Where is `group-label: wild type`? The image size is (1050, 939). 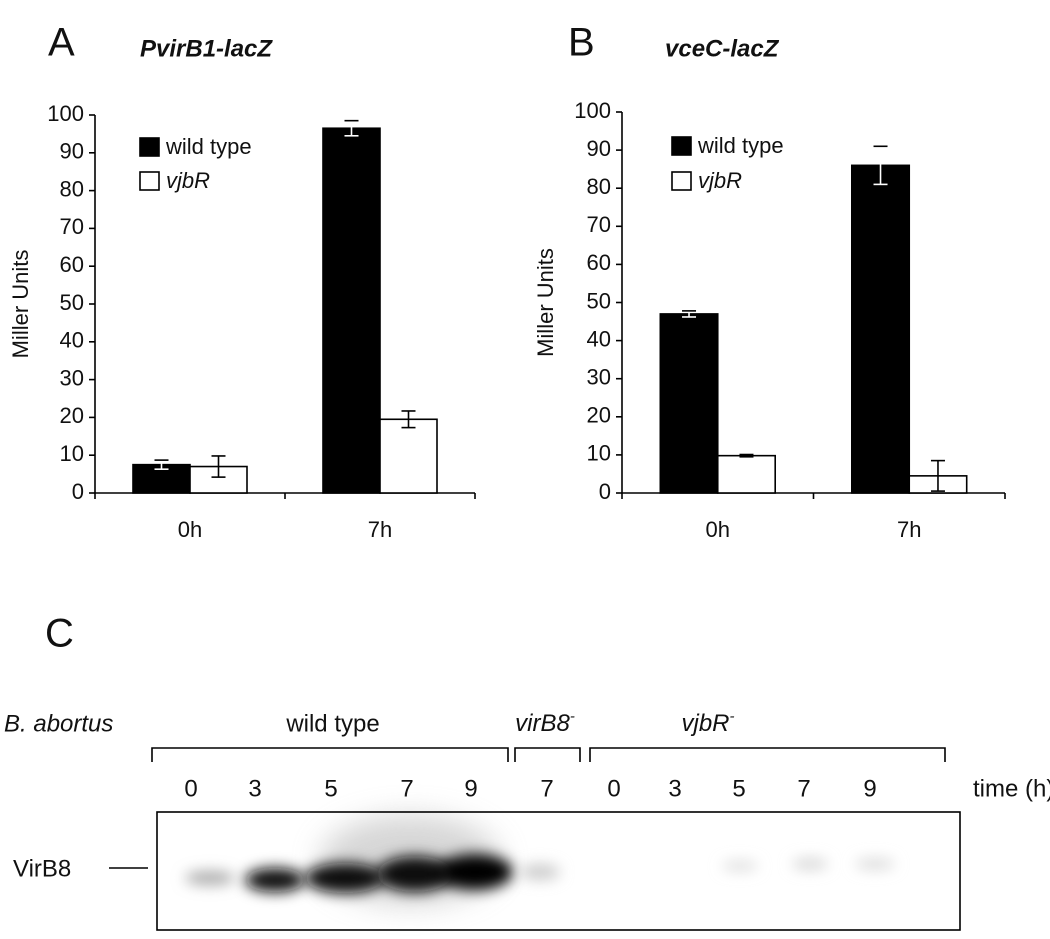
group-label: wild type is located at coordinates (332, 723).